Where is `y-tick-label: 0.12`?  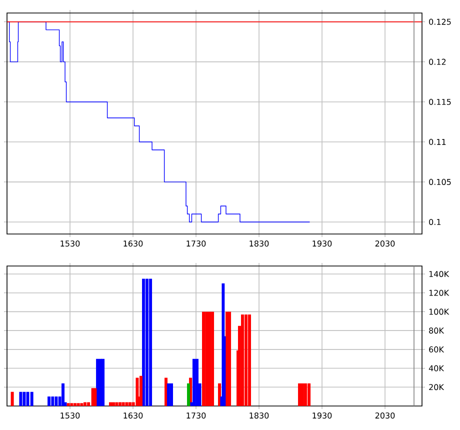 y-tick-label: 0.12 is located at coordinates (437, 61).